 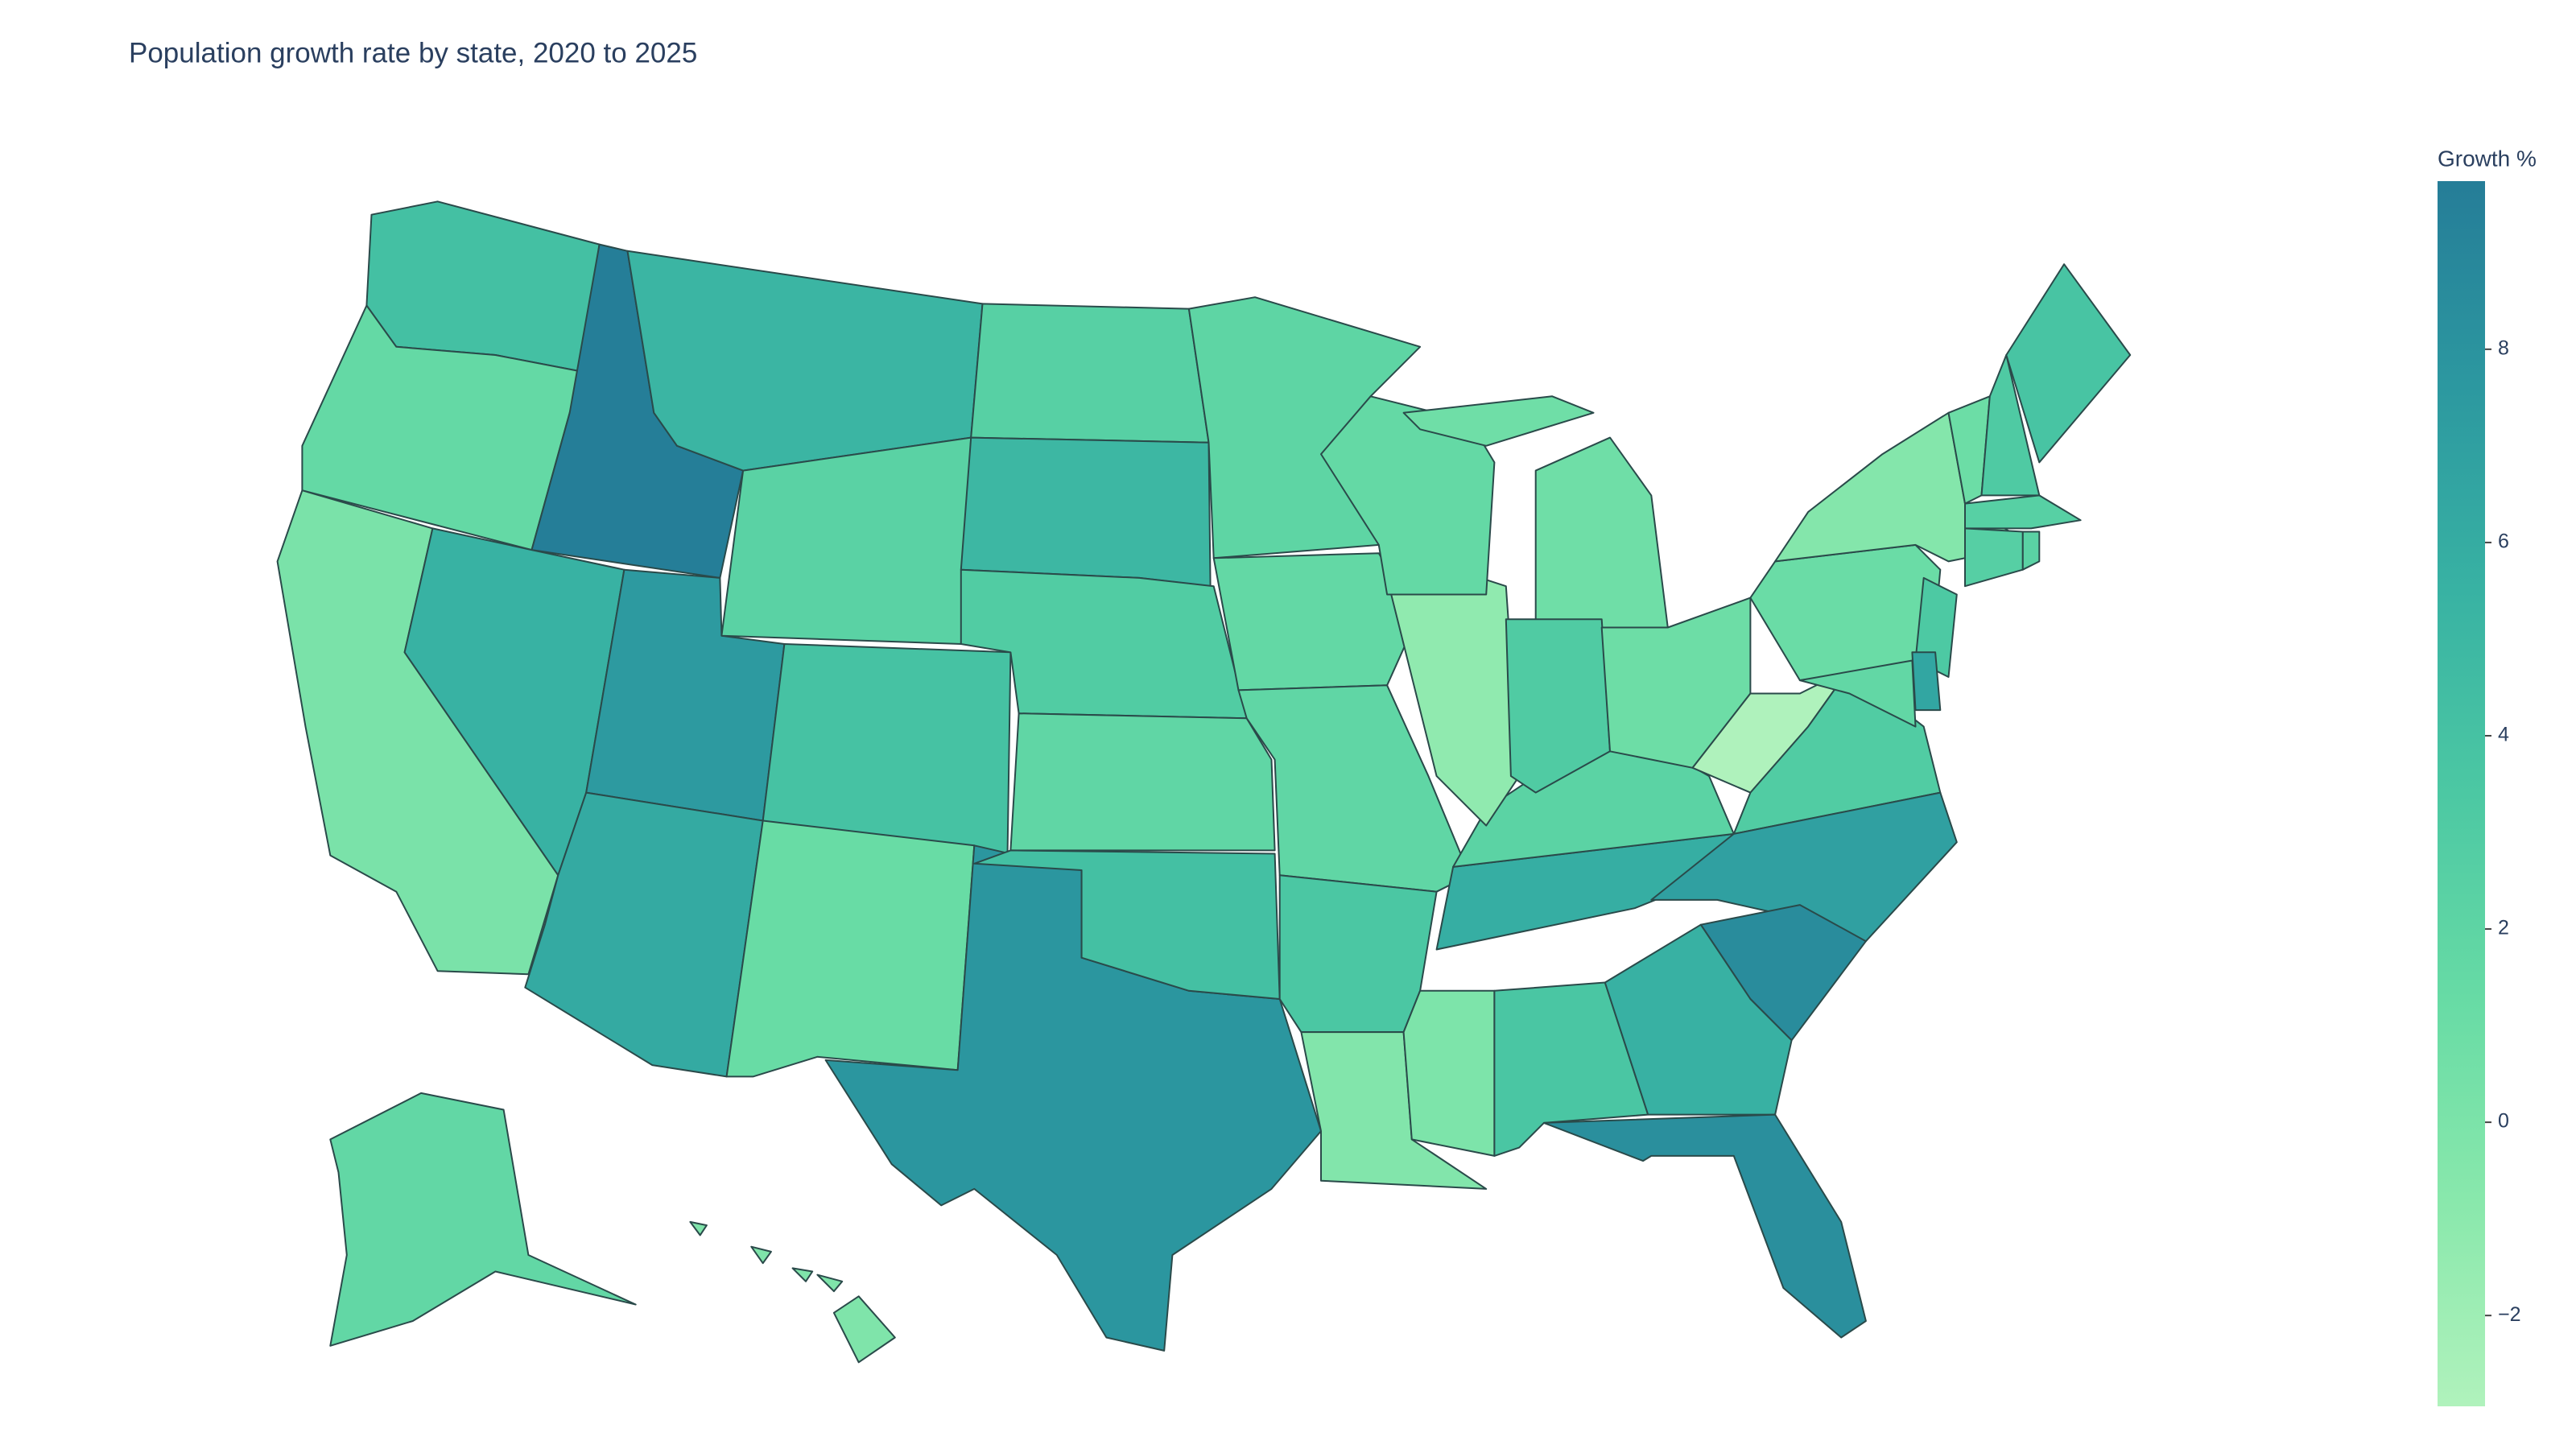 I want to click on colorbar-tick-label: 2, so click(x=2503, y=928).